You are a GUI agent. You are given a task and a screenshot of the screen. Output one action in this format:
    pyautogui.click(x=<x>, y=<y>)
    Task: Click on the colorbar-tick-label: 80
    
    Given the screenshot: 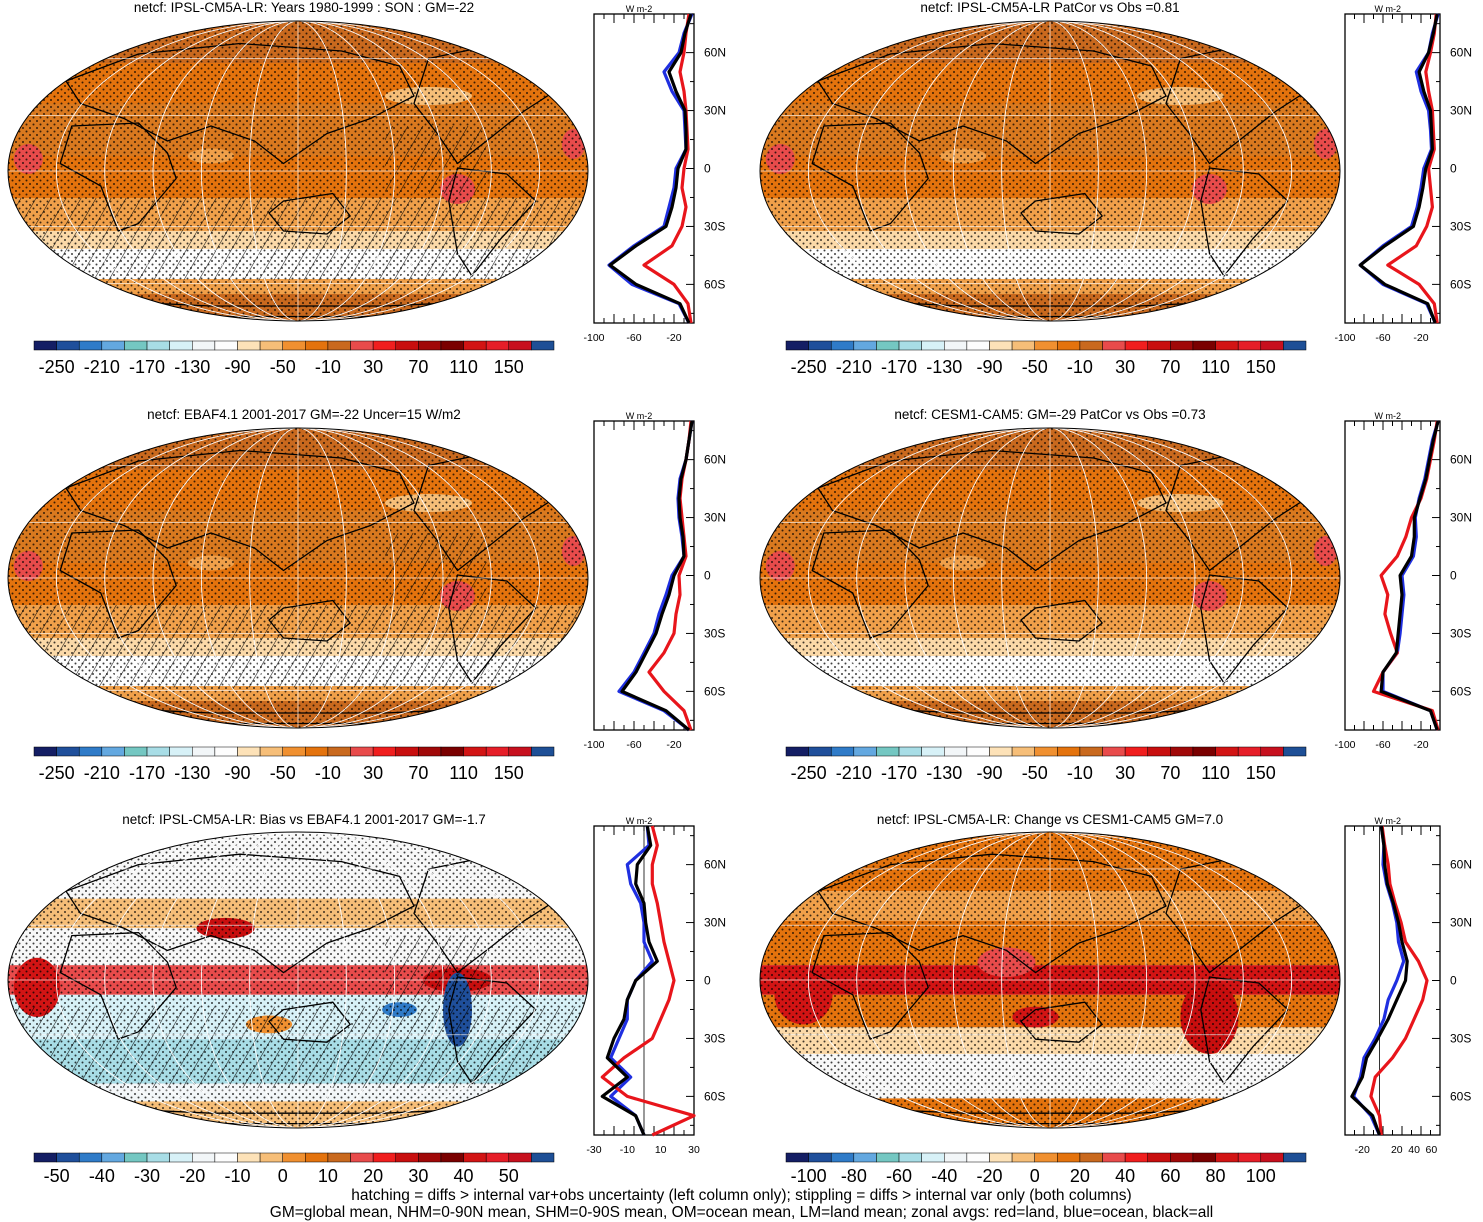 What is the action you would take?
    pyautogui.click(x=1216, y=1176)
    